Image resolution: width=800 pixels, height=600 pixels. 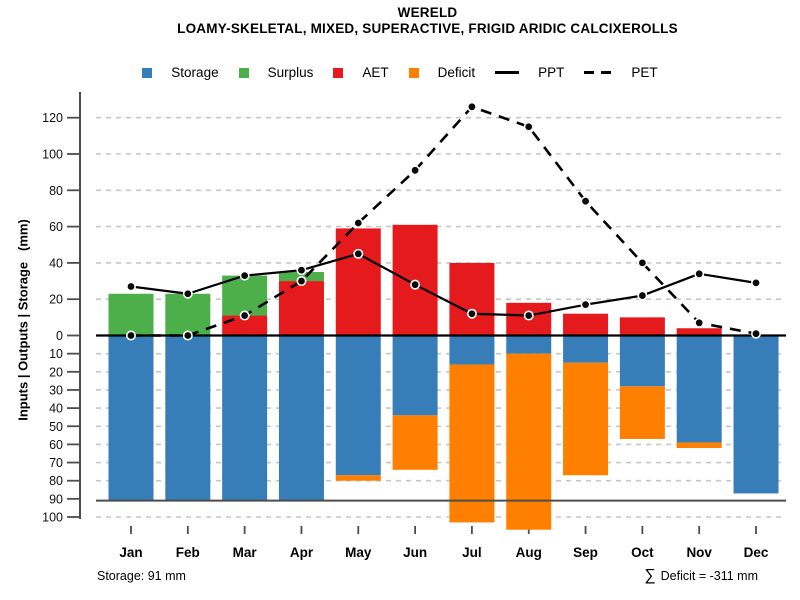 What do you see at coordinates (529, 72) in the screenshot?
I see `legend-item-ppt: PPT` at bounding box center [529, 72].